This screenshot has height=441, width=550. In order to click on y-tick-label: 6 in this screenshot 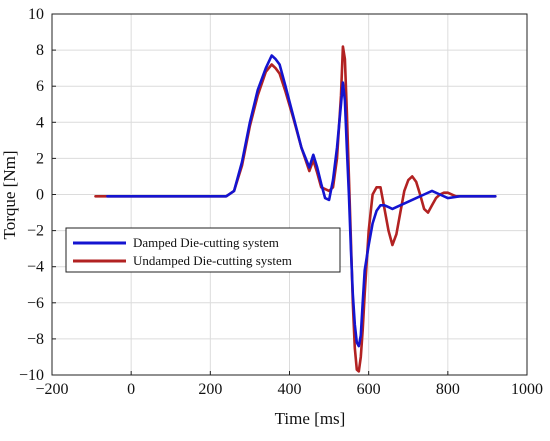, I will do `click(40, 86)`.